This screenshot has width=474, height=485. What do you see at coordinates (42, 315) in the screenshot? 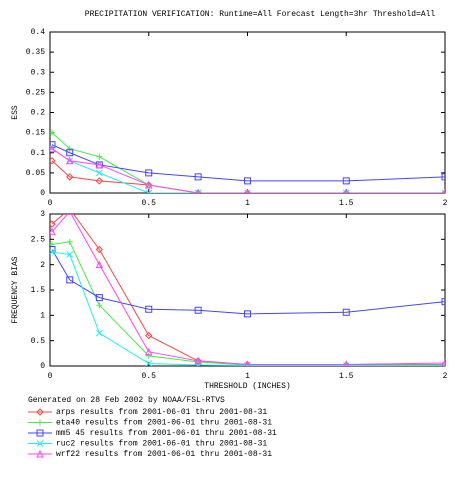
I see `y-tick-label: 1` at bounding box center [42, 315].